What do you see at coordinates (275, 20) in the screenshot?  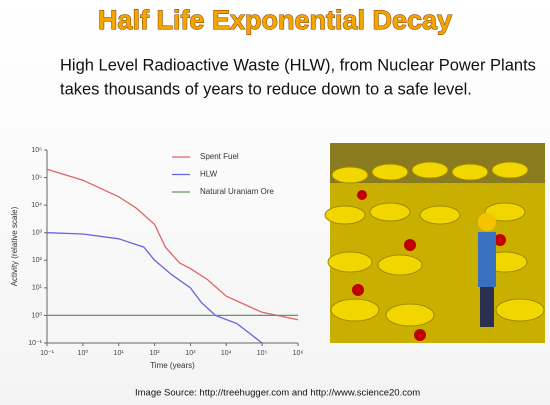 I see `slide-title: Half Life Exponential Decay` at bounding box center [275, 20].